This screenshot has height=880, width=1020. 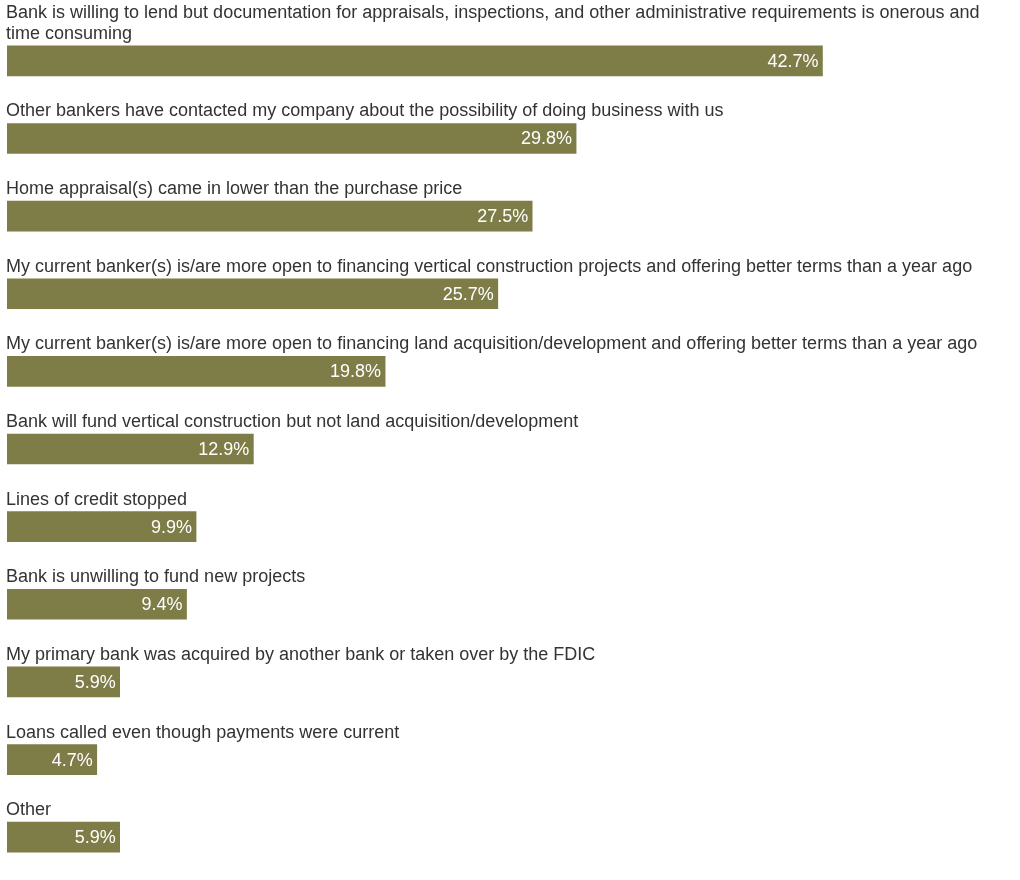 I want to click on data-label: 19.8%, so click(x=356, y=371).